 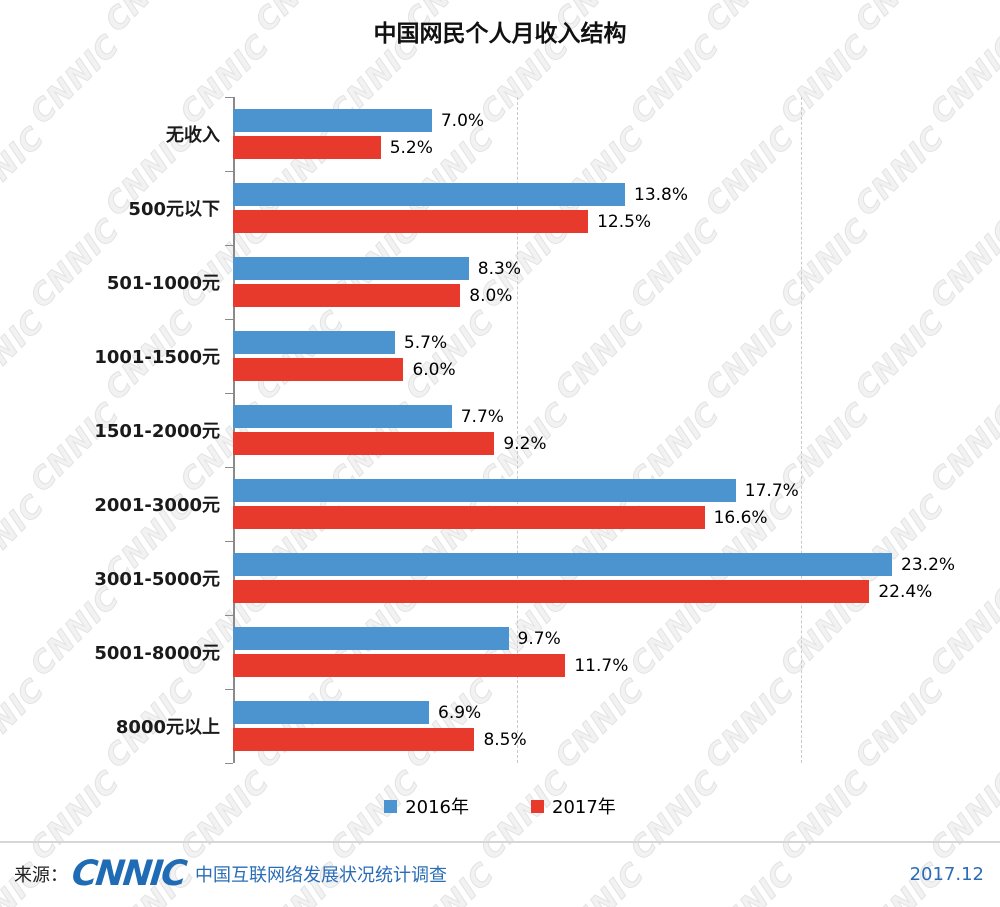 I want to click on source-label: 来源：, so click(x=41, y=875).